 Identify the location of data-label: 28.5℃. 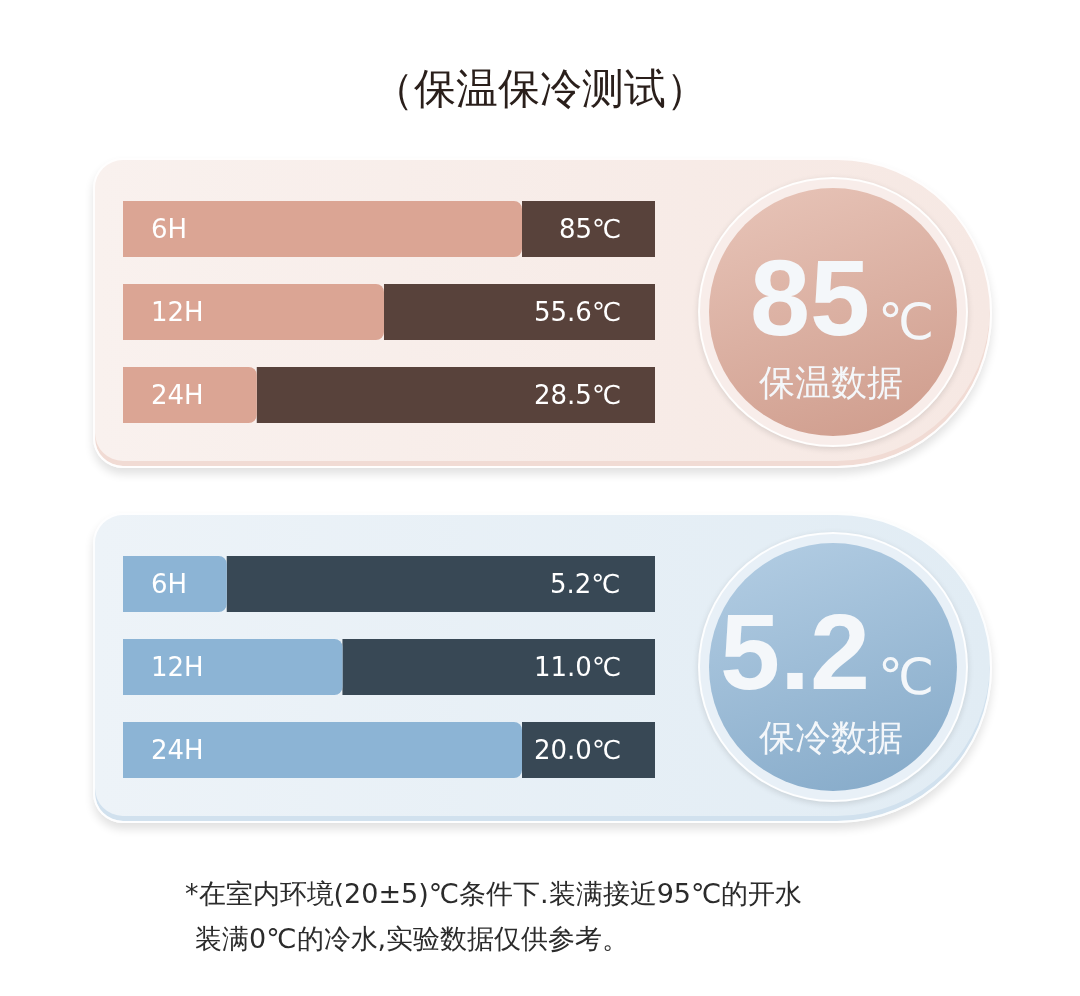
(578, 395).